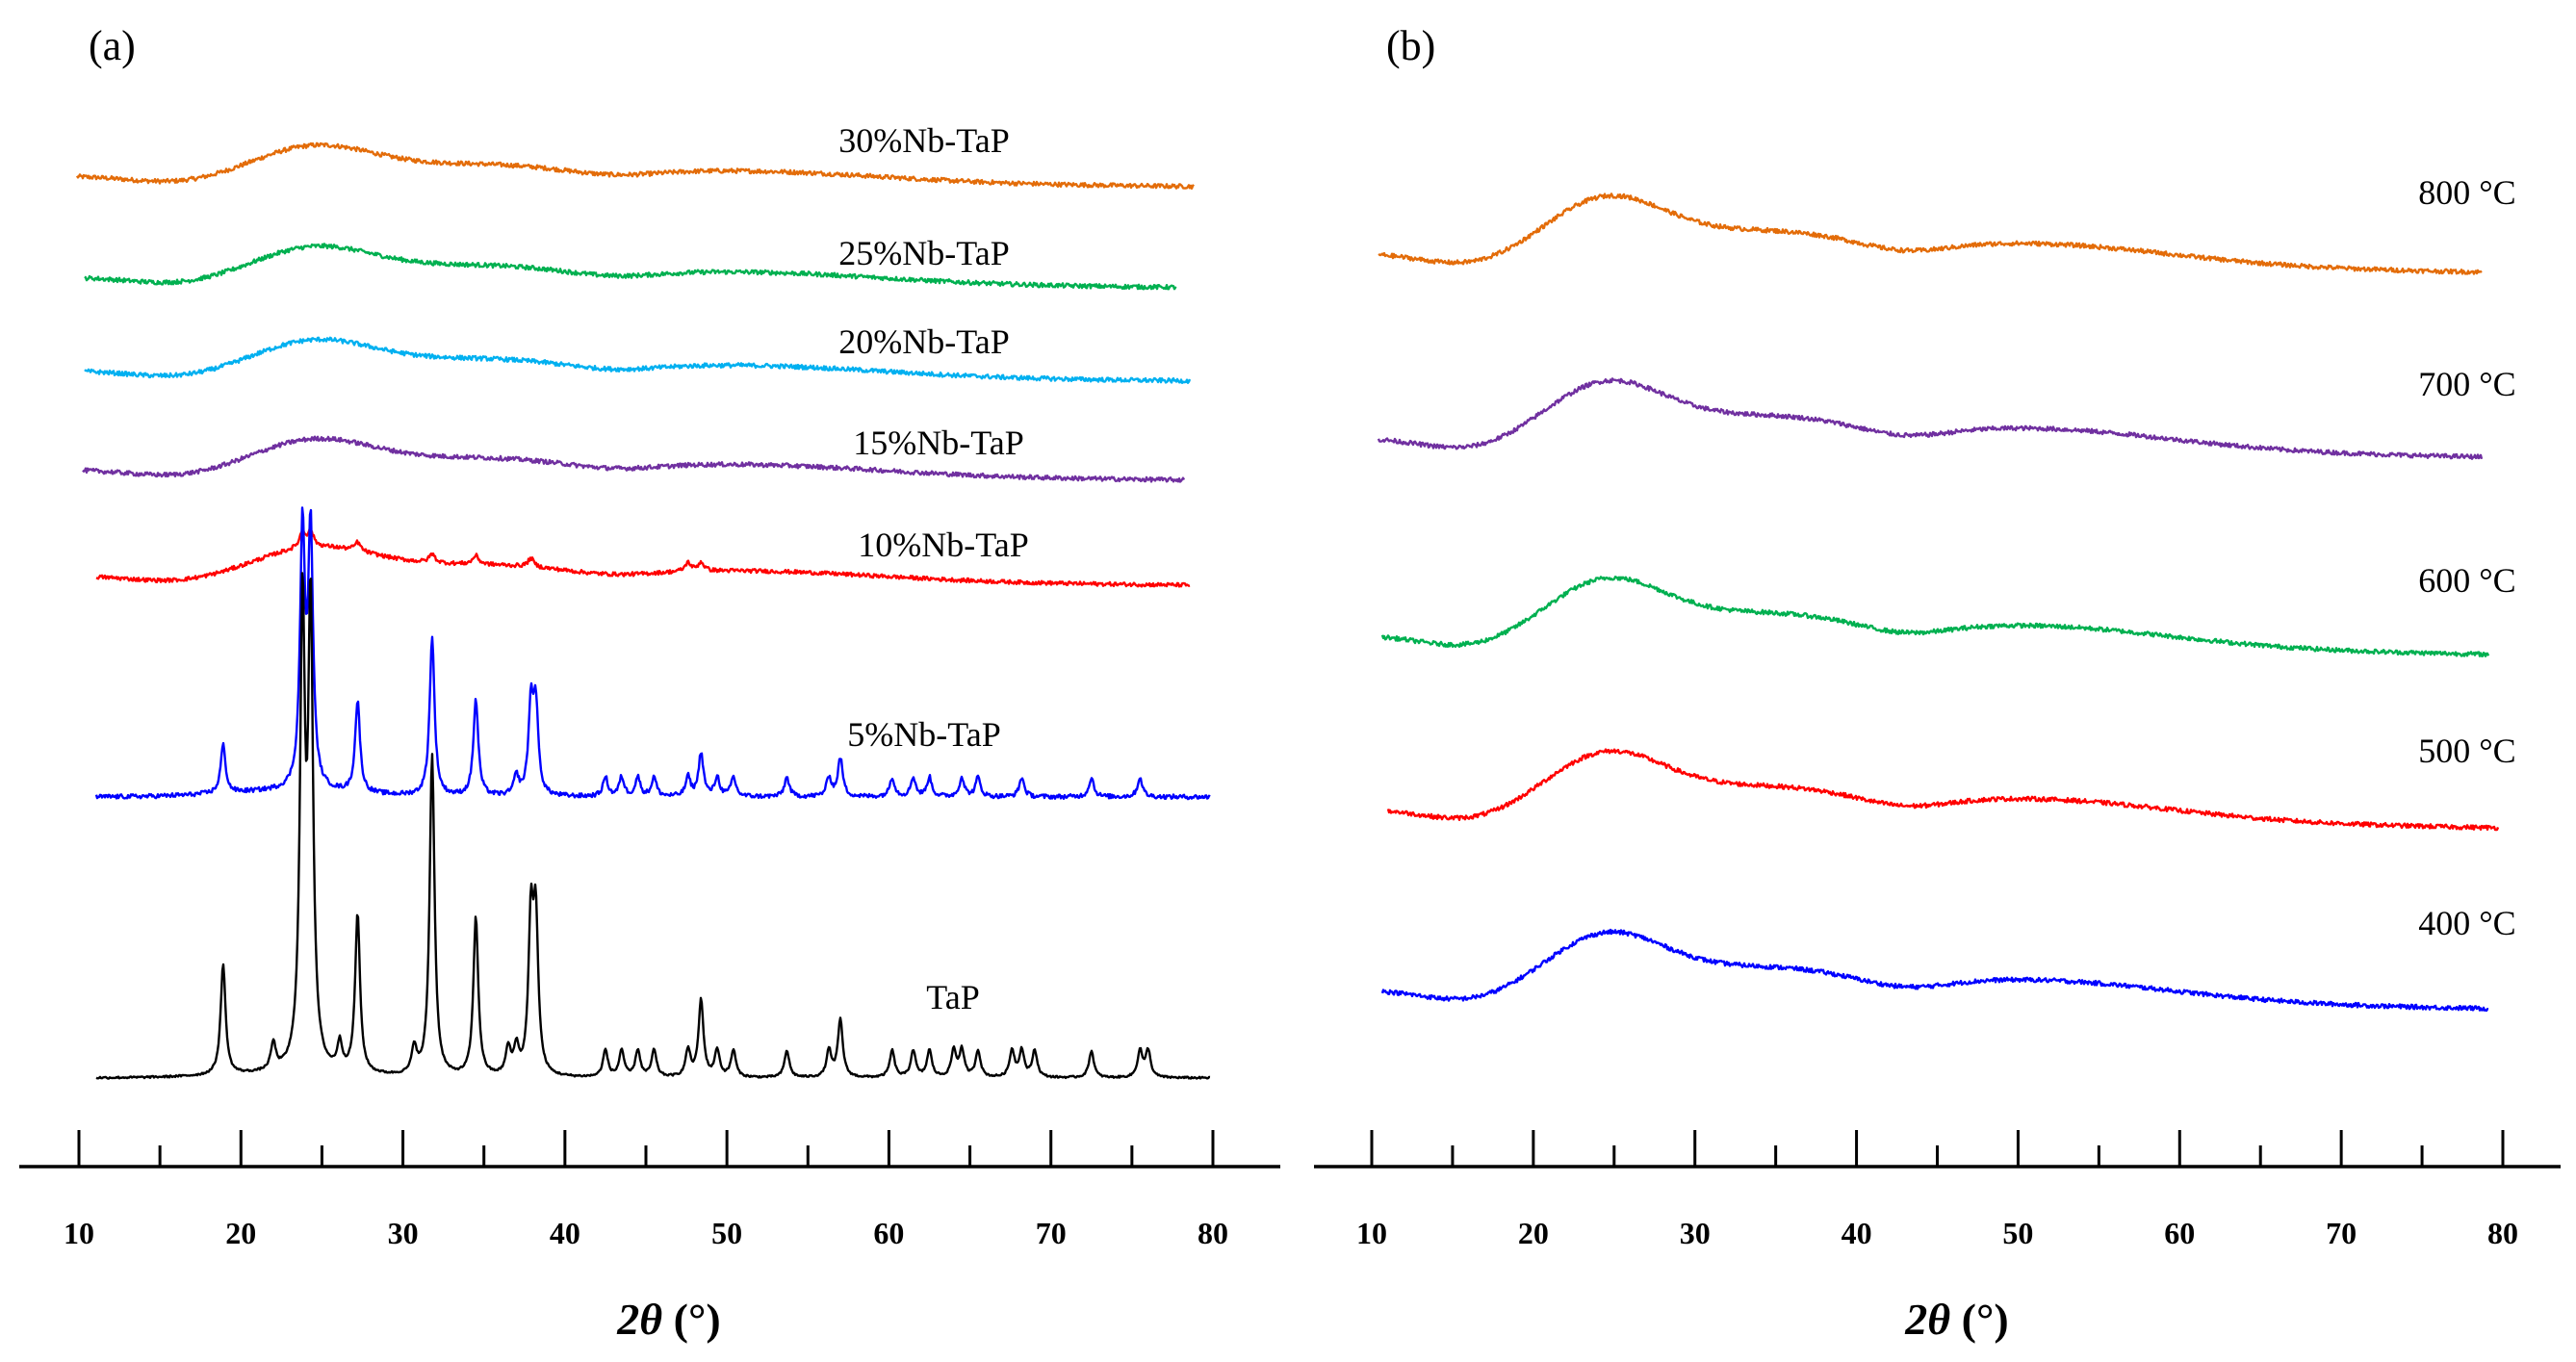 This screenshot has width=2576, height=1362. I want to click on panel-a-label: (a), so click(113, 45).